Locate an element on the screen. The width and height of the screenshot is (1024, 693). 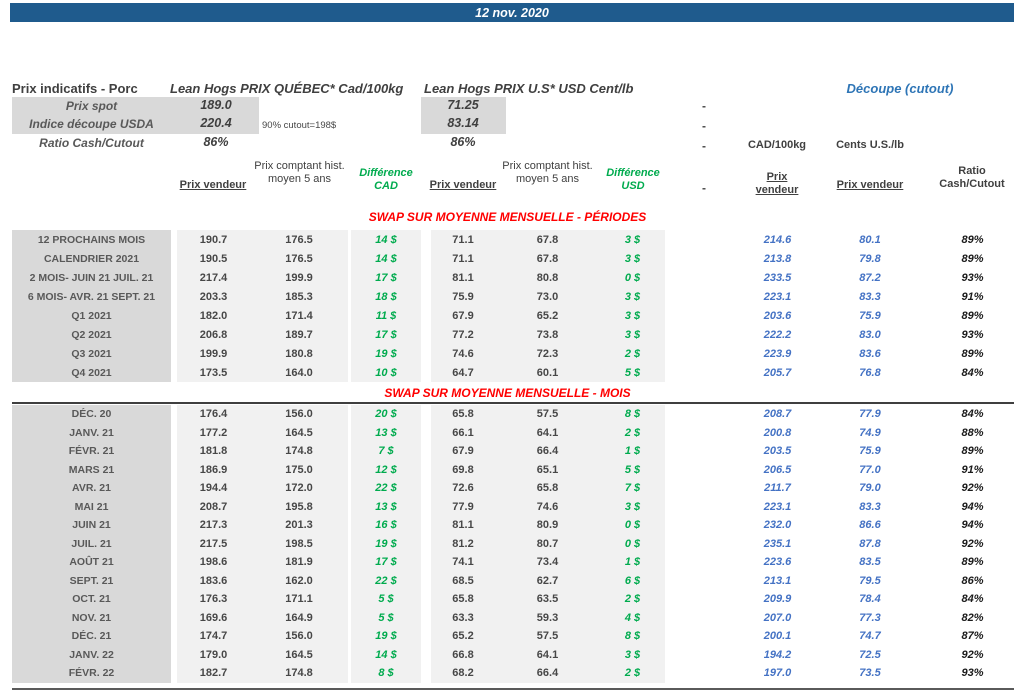
row-label: AVR. 21 is located at coordinates (91, 488).